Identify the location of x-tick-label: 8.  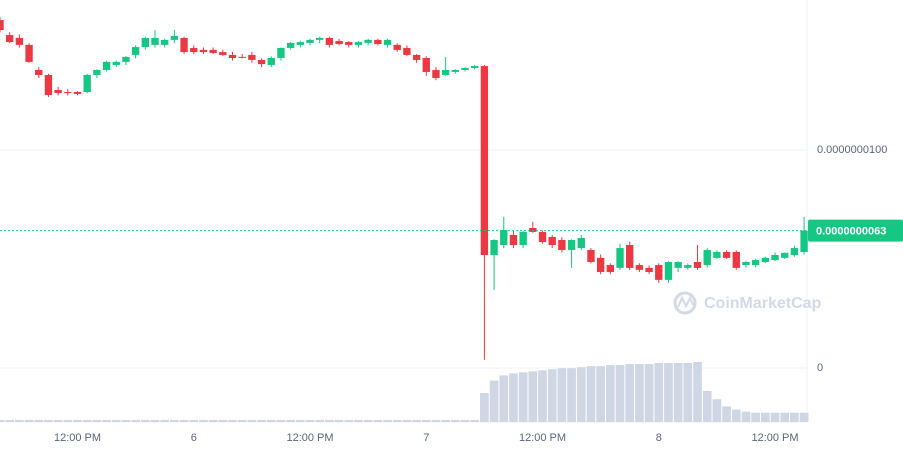
(659, 438).